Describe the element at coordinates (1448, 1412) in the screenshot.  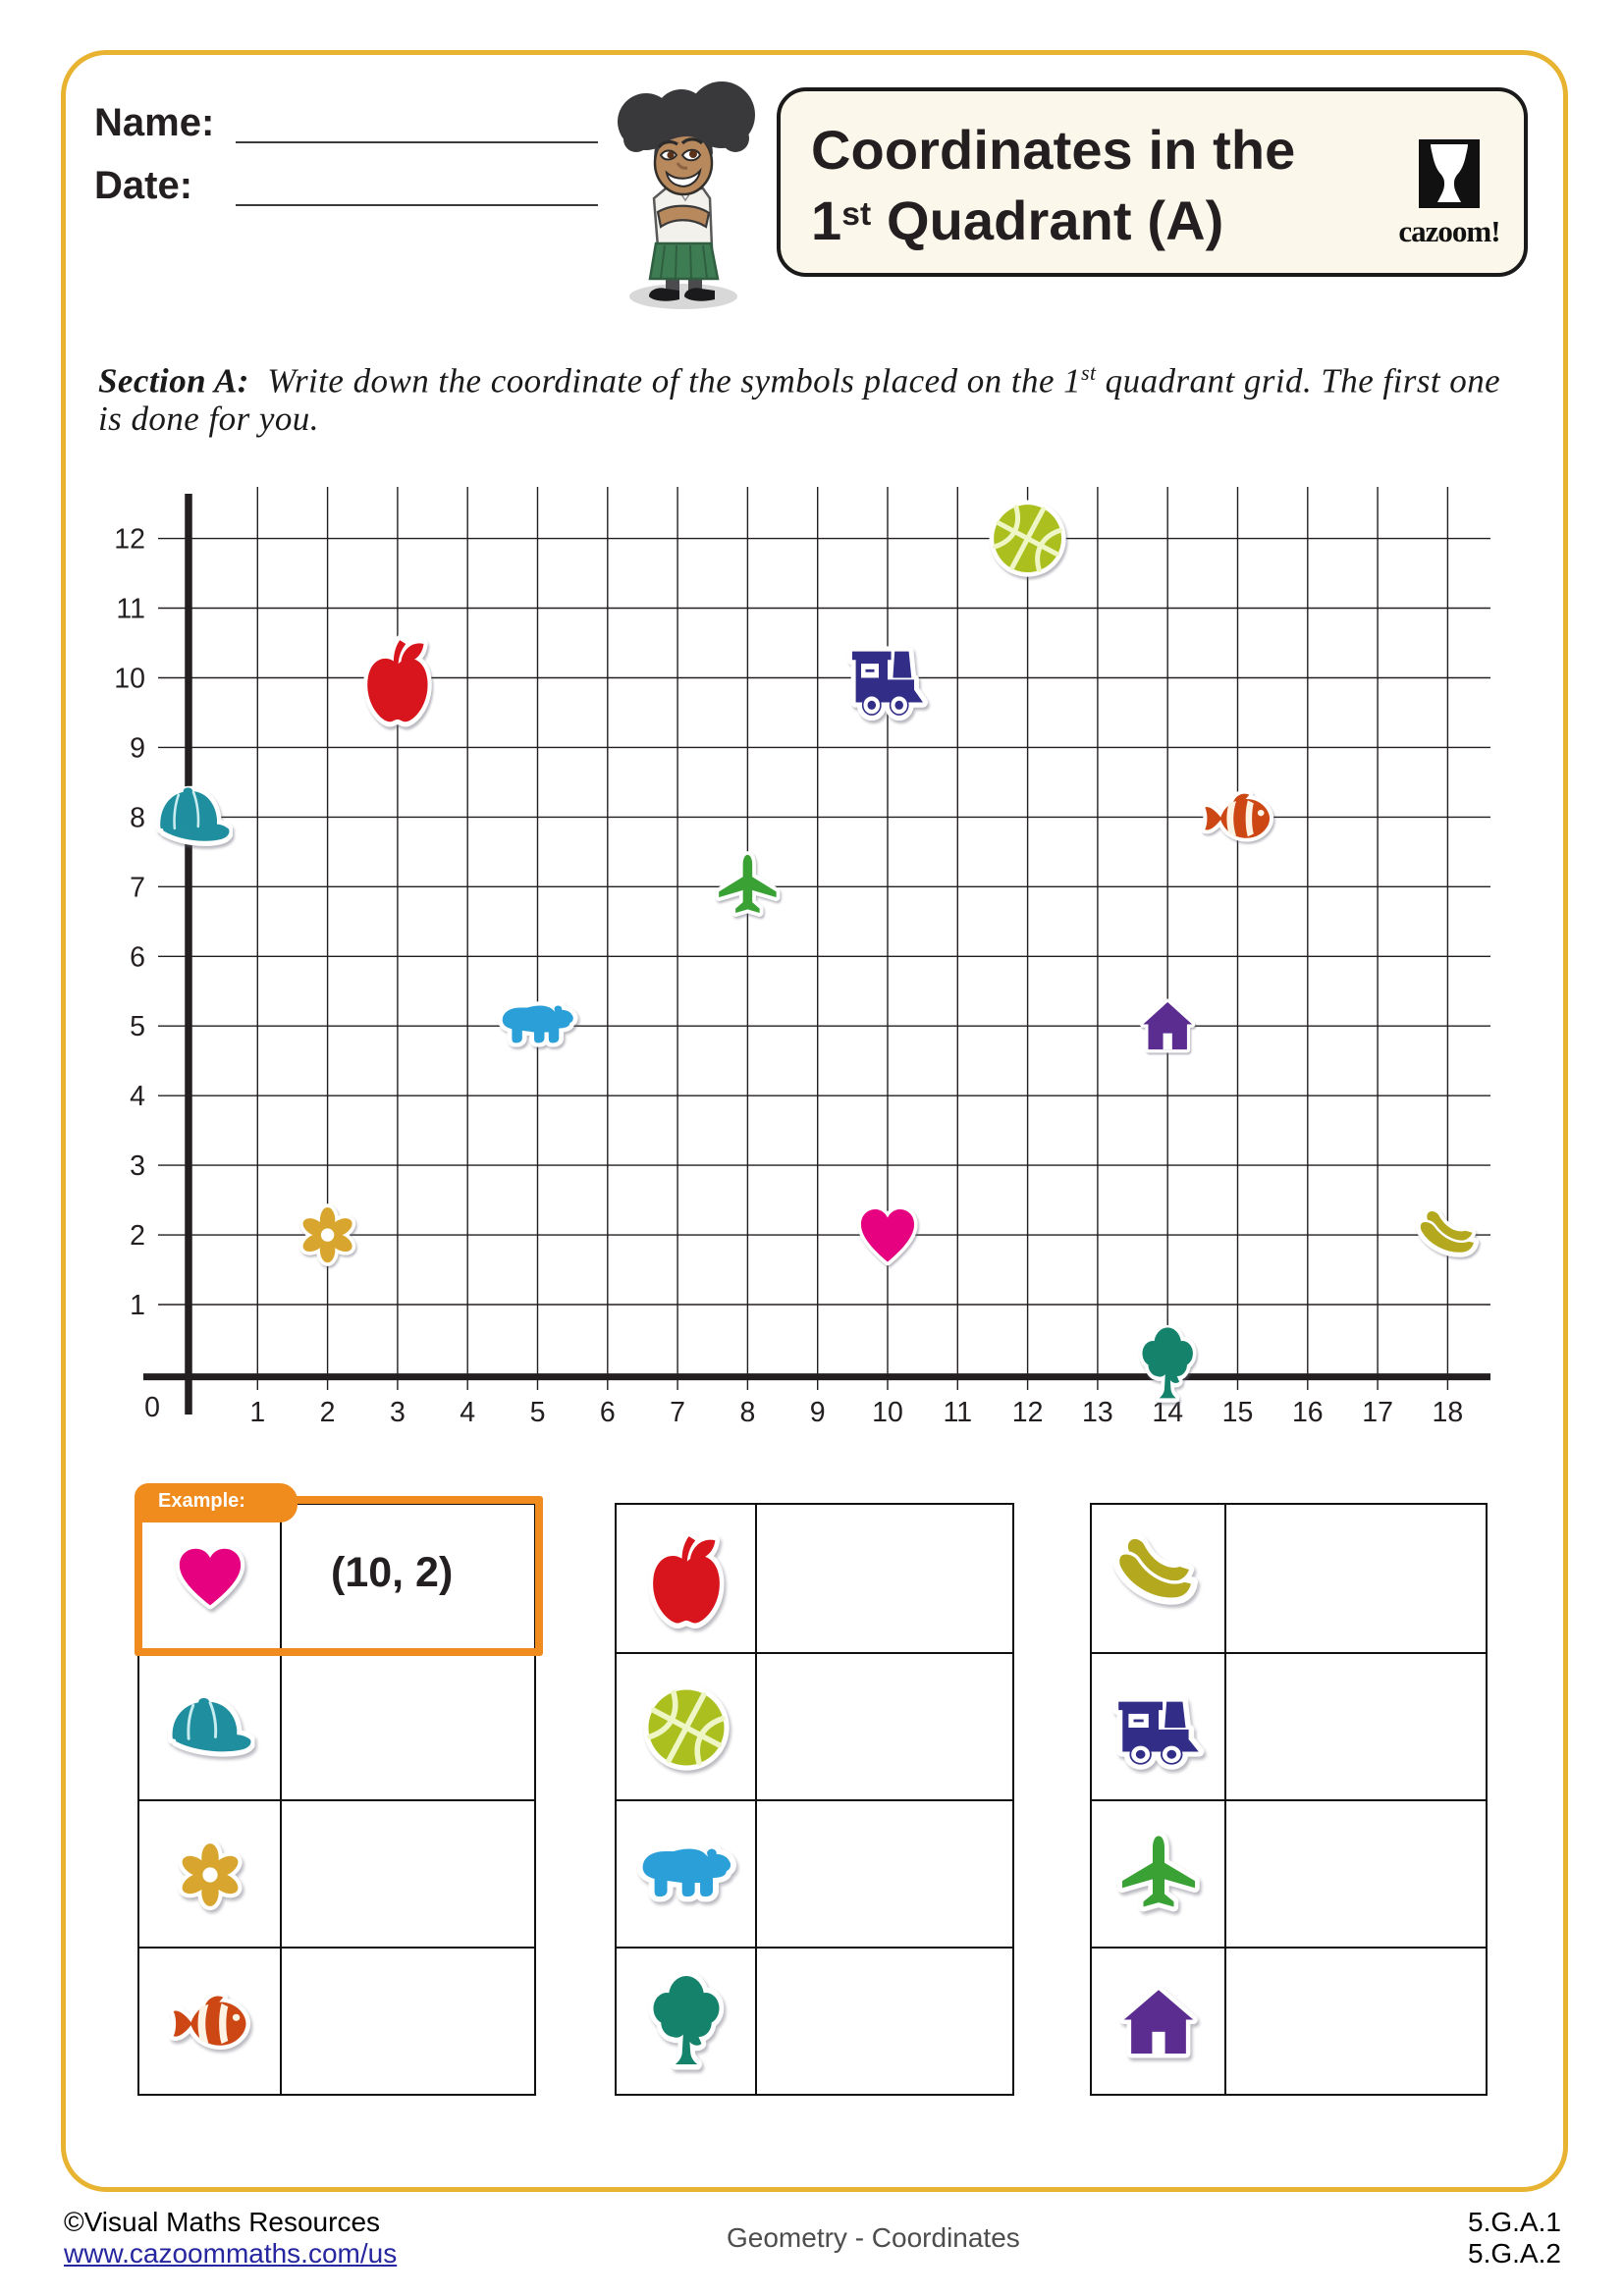
I see `svg-text: 18` at that location.